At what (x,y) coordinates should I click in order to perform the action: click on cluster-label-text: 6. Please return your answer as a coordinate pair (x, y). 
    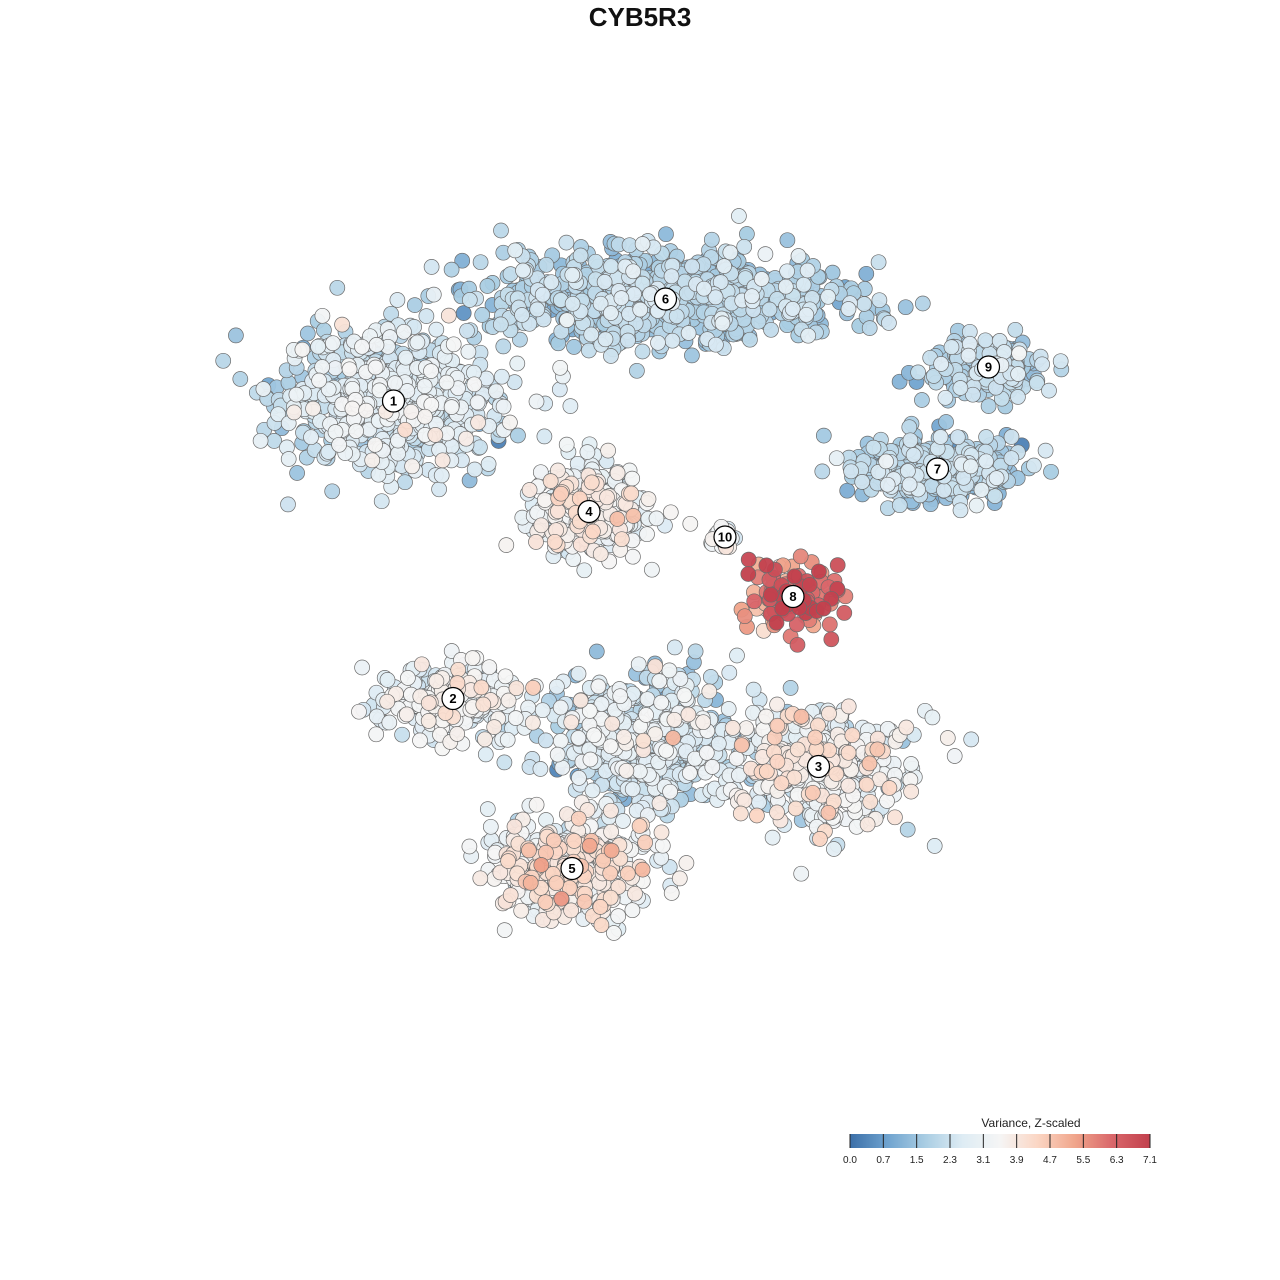
    Looking at the image, I should click on (665, 299).